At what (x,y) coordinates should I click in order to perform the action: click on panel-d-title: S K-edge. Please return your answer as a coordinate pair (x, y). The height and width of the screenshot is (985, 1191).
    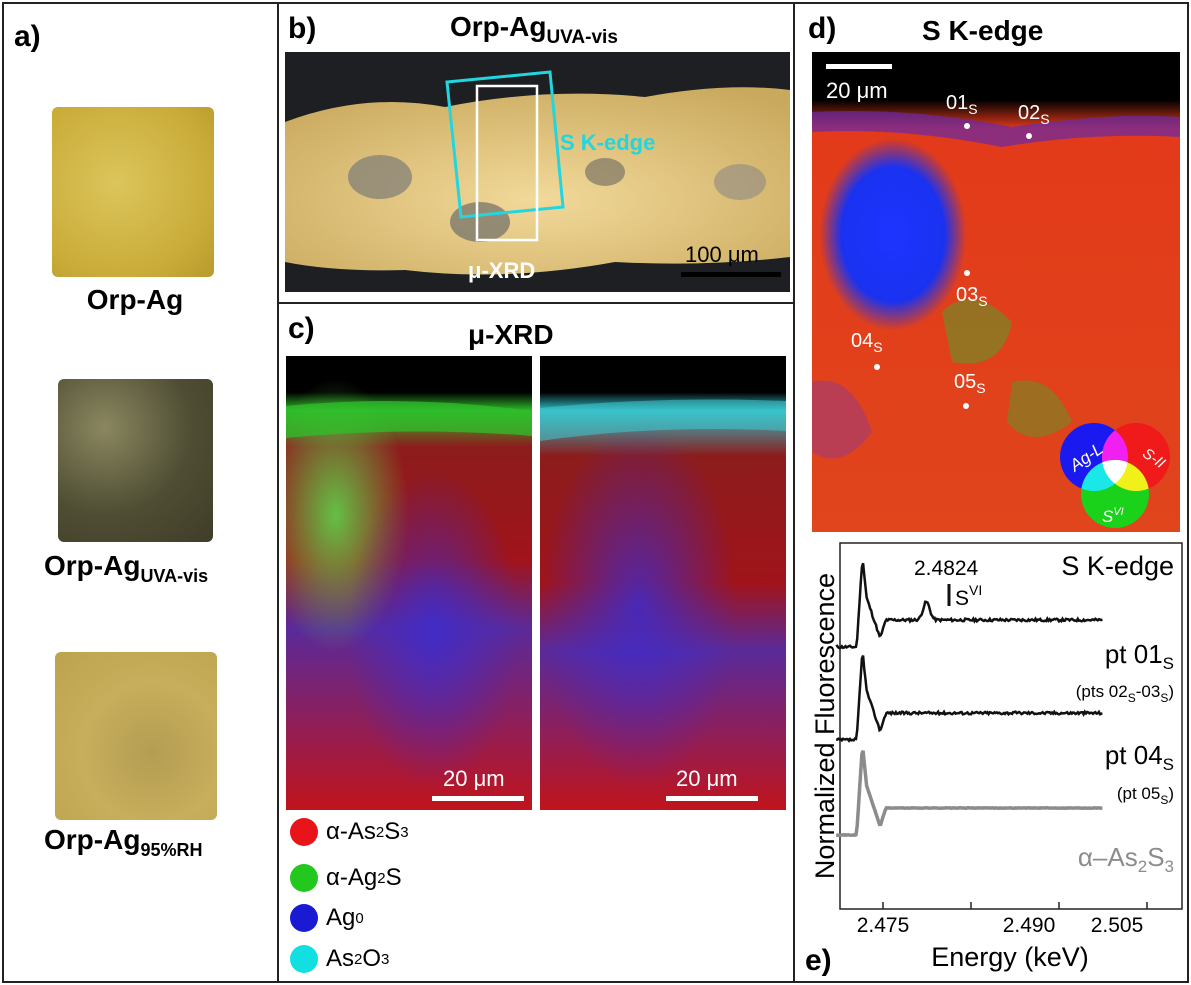
    Looking at the image, I should click on (983, 30).